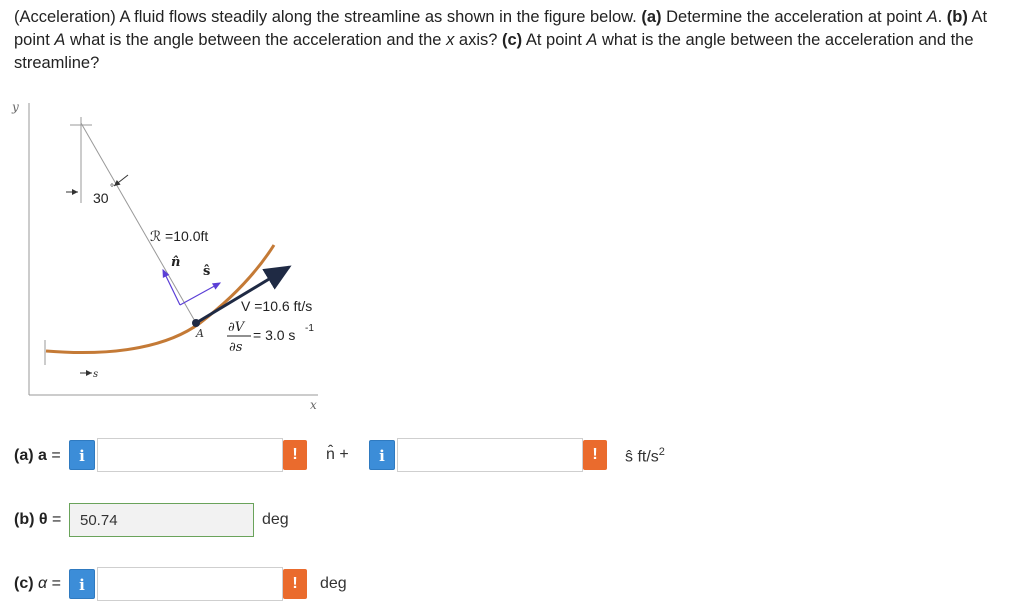 The height and width of the screenshot is (605, 1024). What do you see at coordinates (595, 455) in the screenshot?
I see `part-a-s-warning-icon: !` at bounding box center [595, 455].